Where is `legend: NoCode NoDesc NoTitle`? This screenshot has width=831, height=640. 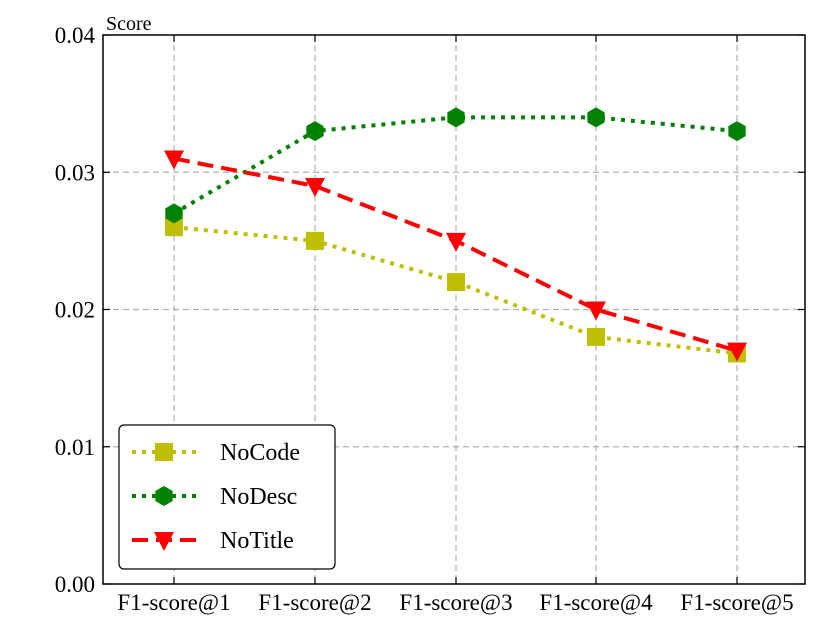 legend: NoCode NoDesc NoTitle is located at coordinates (227, 497).